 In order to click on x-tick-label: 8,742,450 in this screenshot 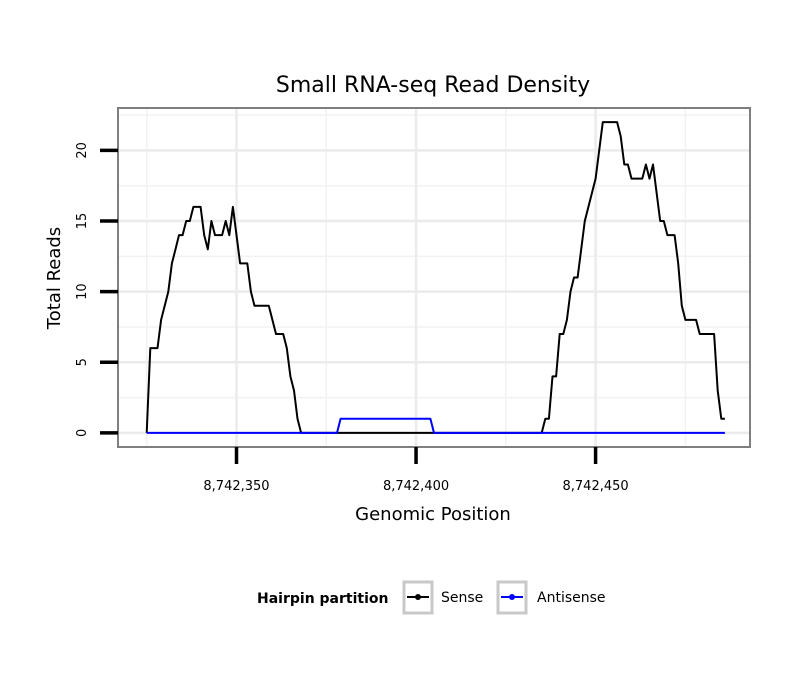, I will do `click(596, 486)`.